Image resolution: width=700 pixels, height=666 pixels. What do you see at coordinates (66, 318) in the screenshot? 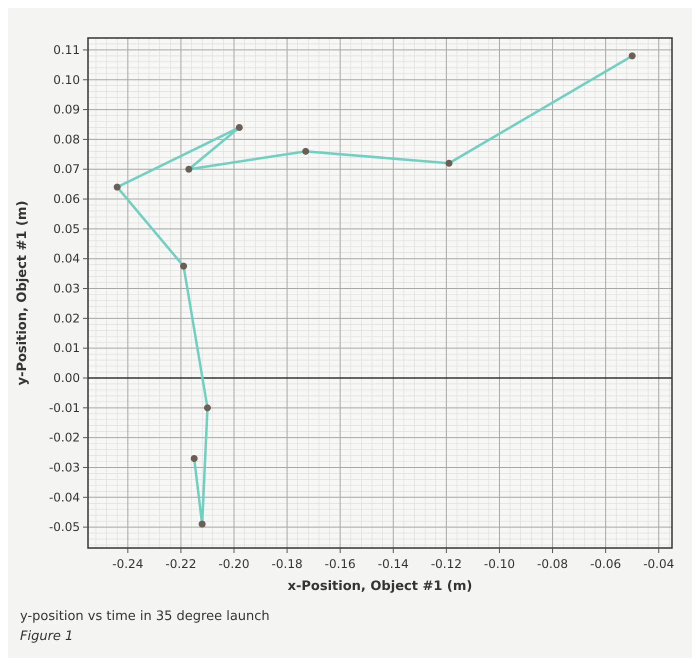
I see `y-tick-label: 0.02` at bounding box center [66, 318].